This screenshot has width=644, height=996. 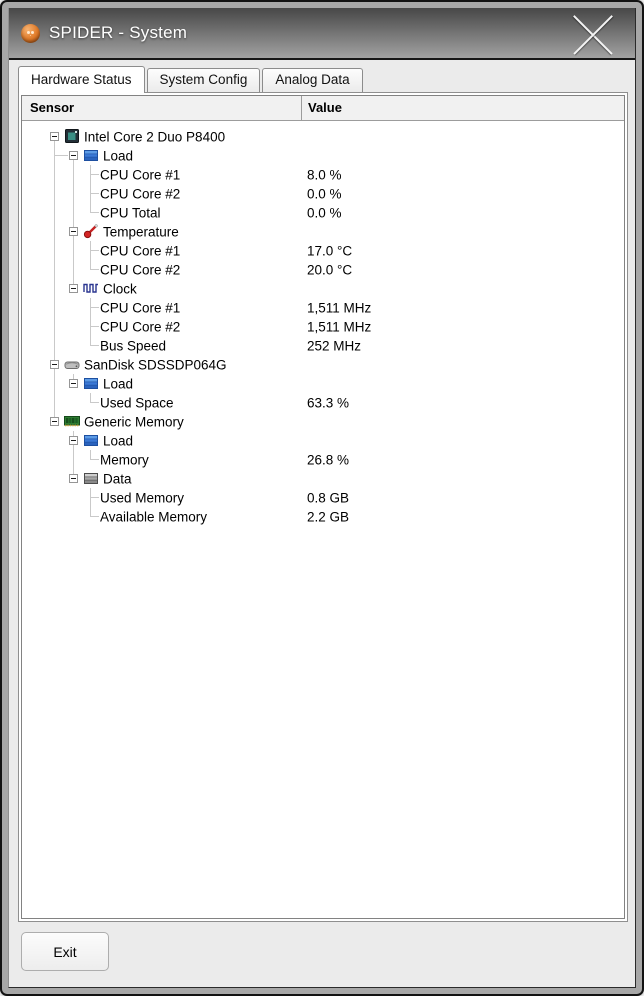 I want to click on clock-icon, so click(x=91, y=288).